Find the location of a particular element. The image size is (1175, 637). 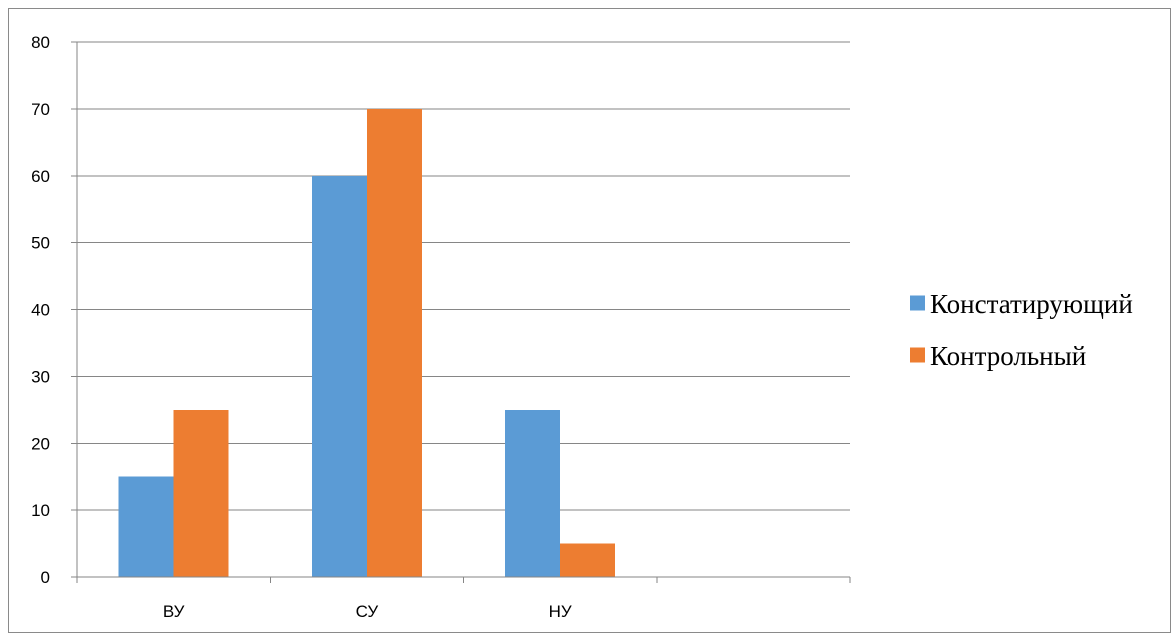

y-tick-label: 20 is located at coordinates (40, 443).